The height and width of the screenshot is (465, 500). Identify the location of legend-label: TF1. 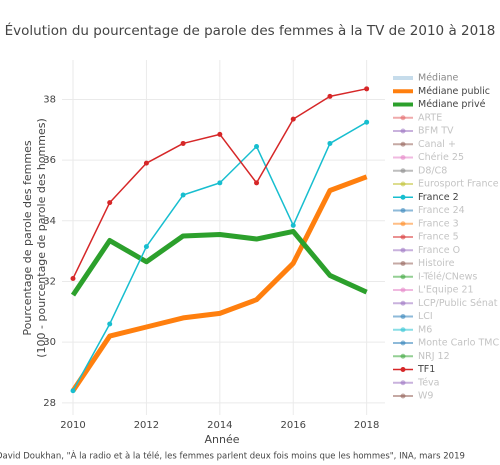
(426, 369).